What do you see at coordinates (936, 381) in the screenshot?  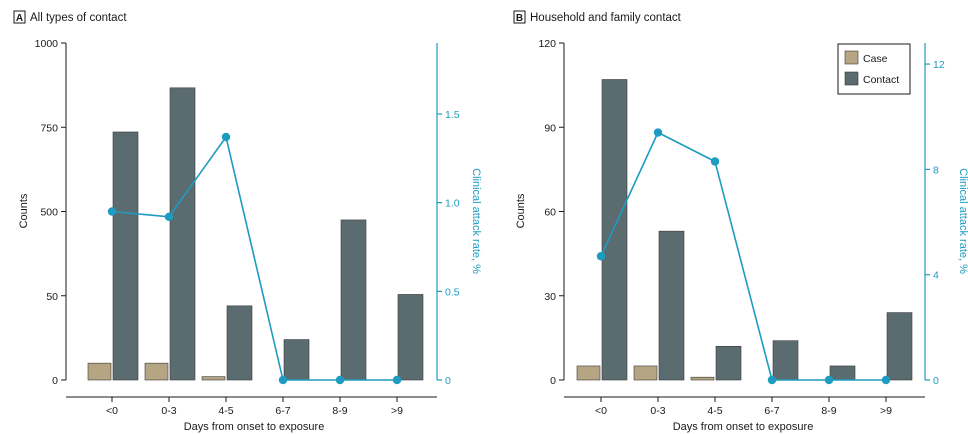 I see `panel-b-y2-tick-label: 0` at bounding box center [936, 381].